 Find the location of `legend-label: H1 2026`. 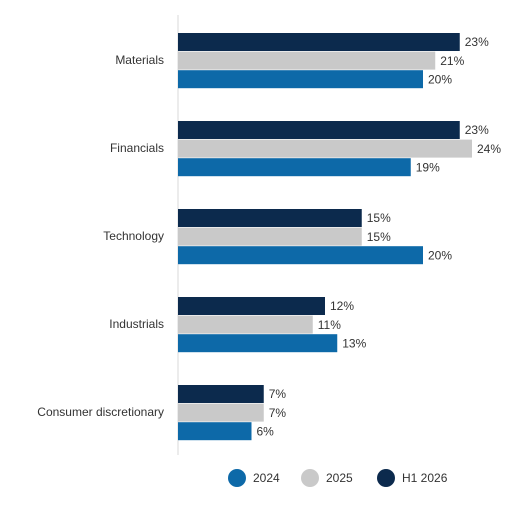

legend-label: H1 2026 is located at coordinates (425, 478).